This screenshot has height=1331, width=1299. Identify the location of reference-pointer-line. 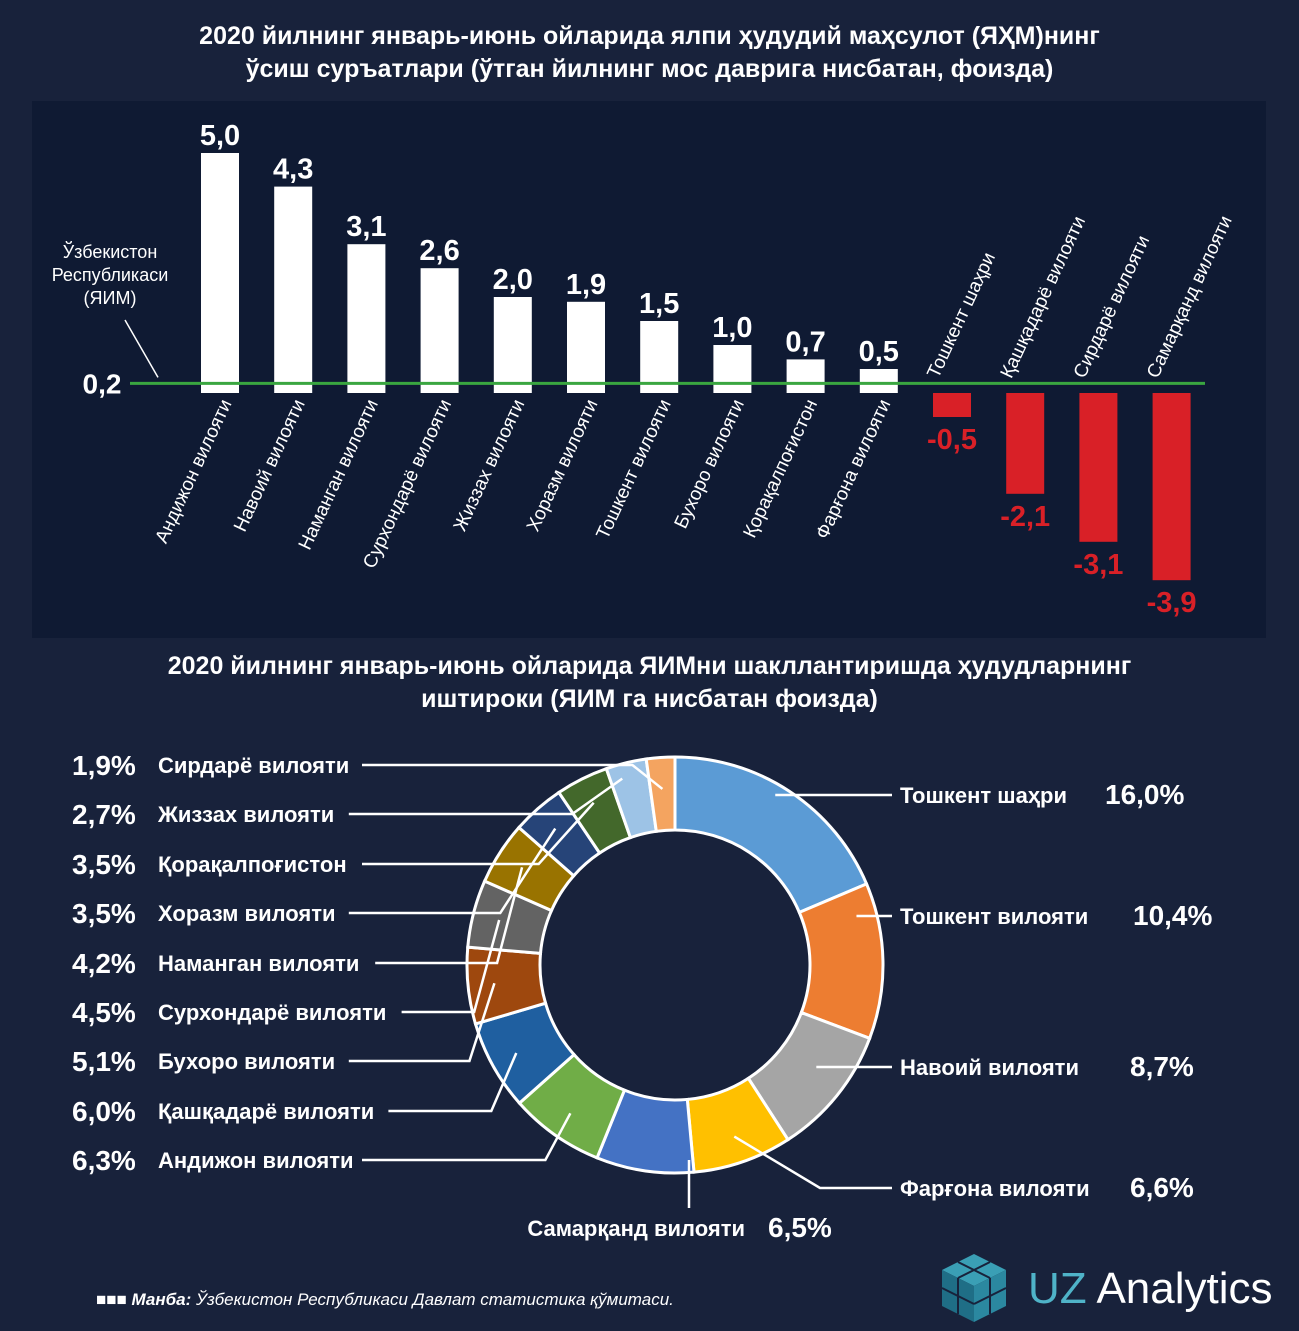
(141, 348).